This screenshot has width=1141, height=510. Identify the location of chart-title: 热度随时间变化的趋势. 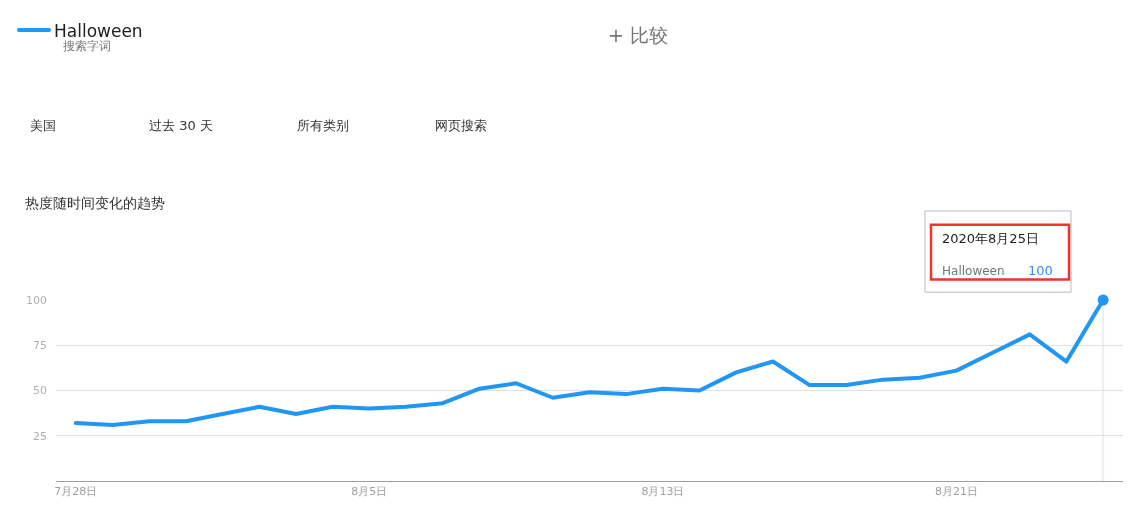
(95, 202).